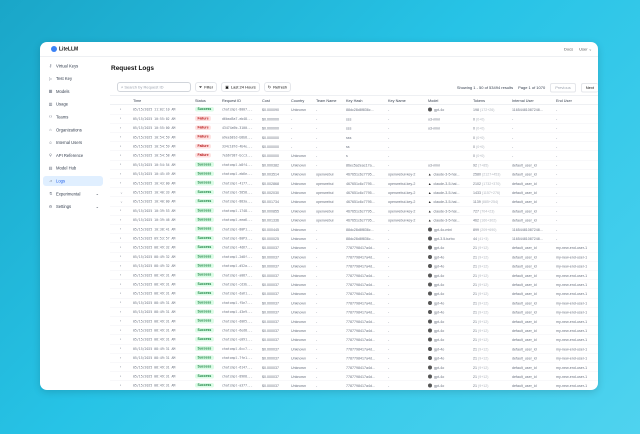 Image resolution: width=640 pixels, height=434 pixels. Describe the element at coordinates (557, 128) in the screenshot. I see `end-user-cell: -` at that location.